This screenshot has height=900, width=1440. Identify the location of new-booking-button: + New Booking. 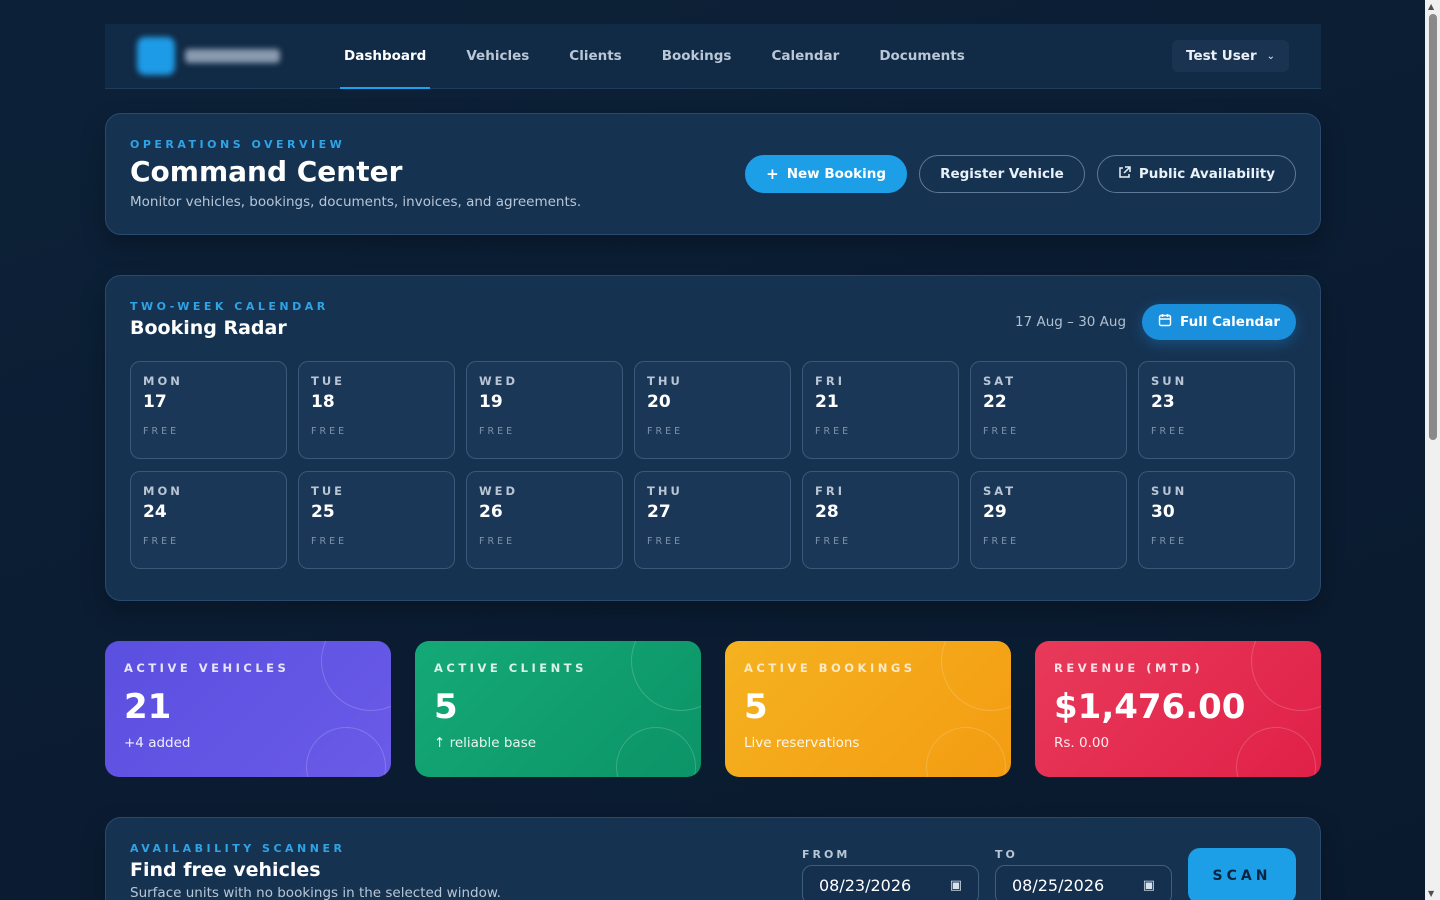
(826, 174).